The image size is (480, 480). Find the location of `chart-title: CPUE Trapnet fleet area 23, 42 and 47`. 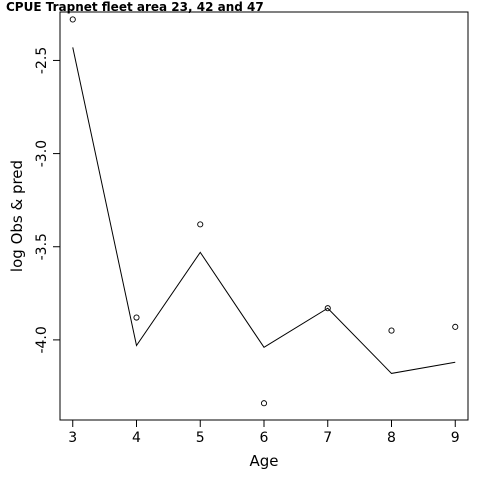

chart-title: CPUE Trapnet fleet area 23, 42 and 47 is located at coordinates (135, 7).